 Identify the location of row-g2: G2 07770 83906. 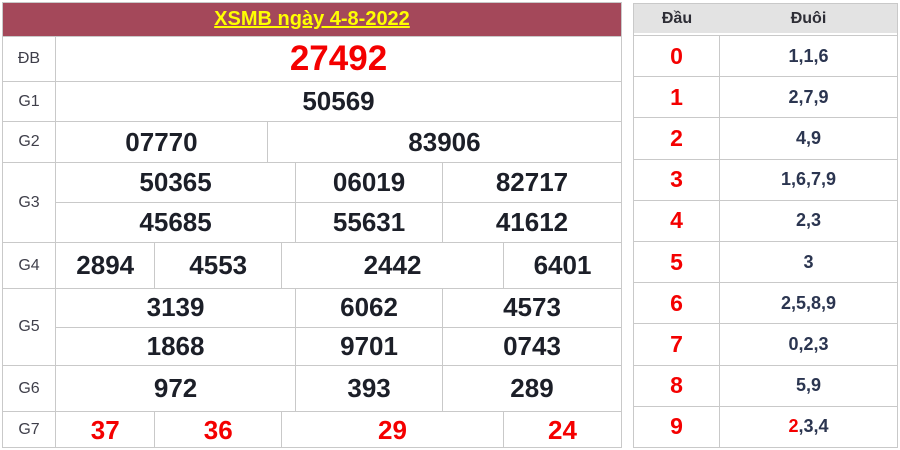
(312, 142).